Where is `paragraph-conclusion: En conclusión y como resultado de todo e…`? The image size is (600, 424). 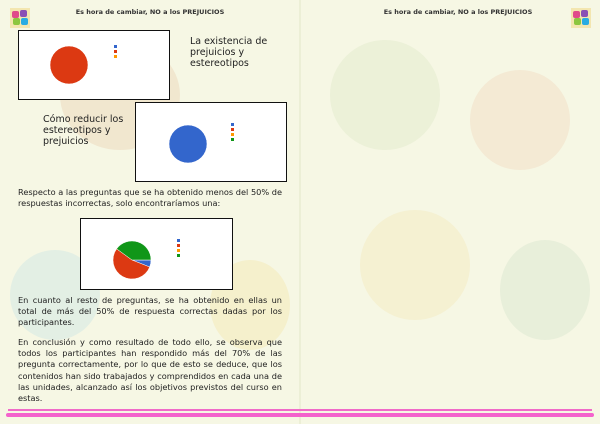
paragraph-conclusion: En conclusión y como resultado de todo e… is located at coordinates (150, 370).